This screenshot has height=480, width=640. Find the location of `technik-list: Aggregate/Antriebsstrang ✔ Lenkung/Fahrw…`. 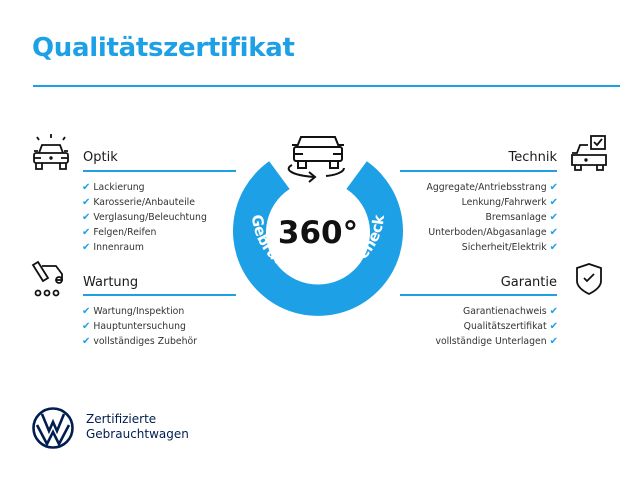

technik-list: Aggregate/Antriebsstrang ✔ Lenkung/Fahrw… is located at coordinates (492, 217).